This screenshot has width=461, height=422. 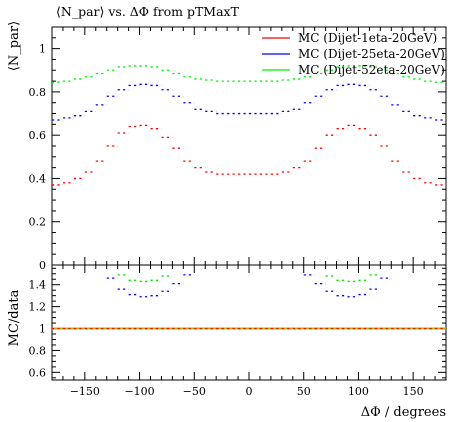 What do you see at coordinates (249, 278) in the screenshot?
I see `series-3-ratio` at bounding box center [249, 278].